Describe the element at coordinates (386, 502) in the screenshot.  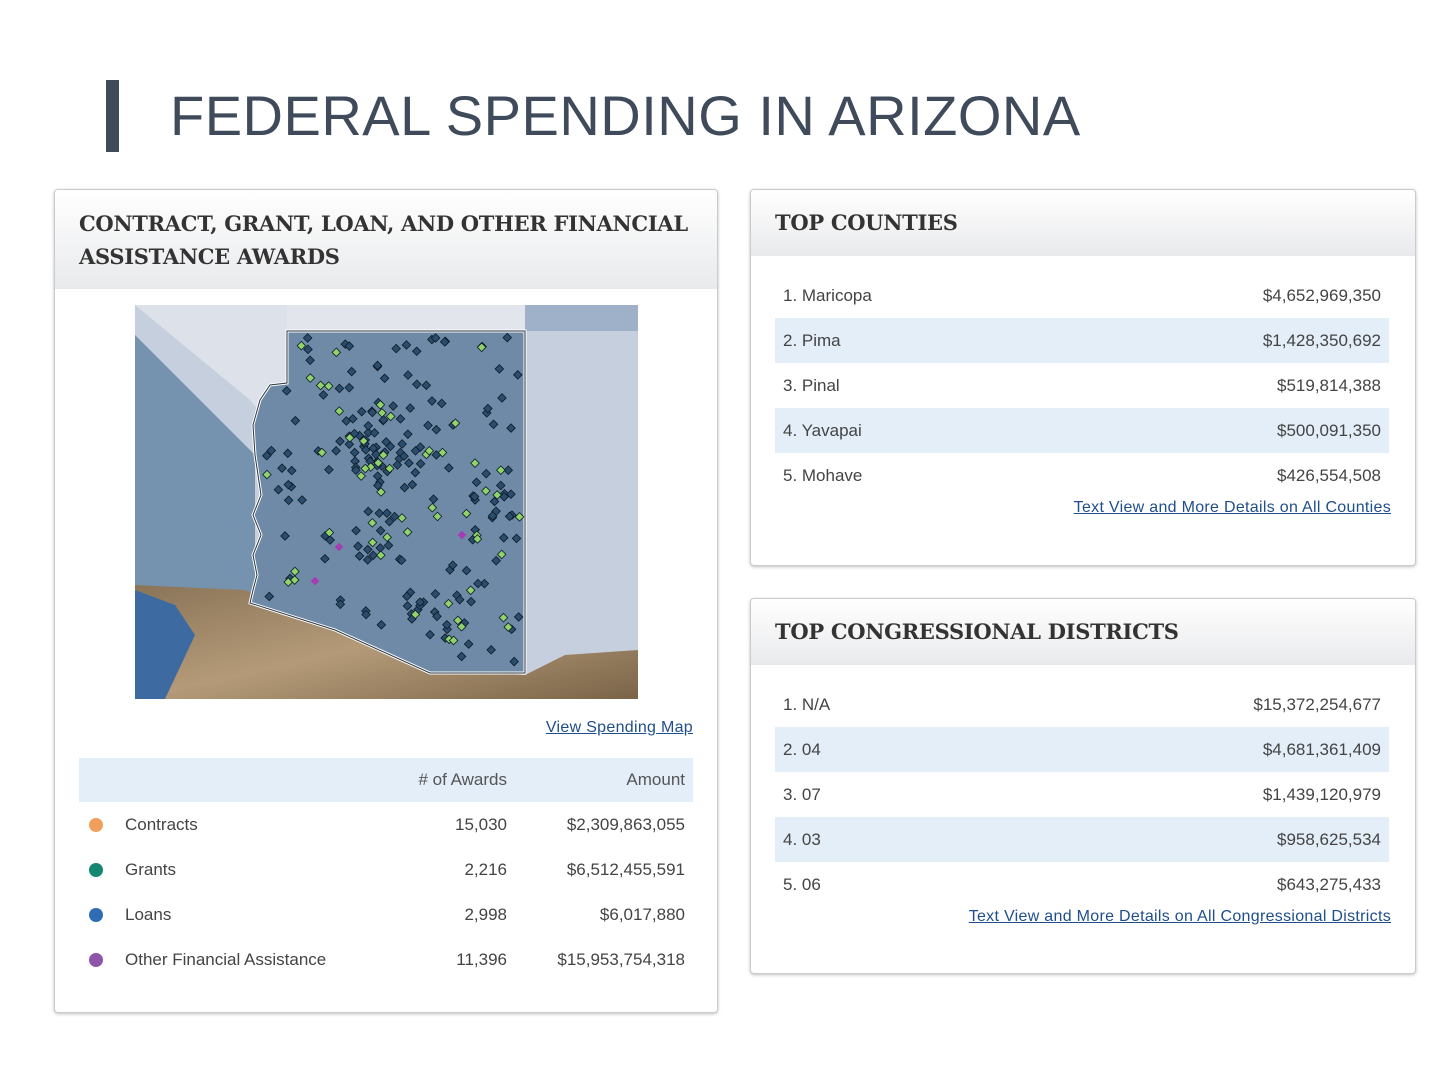
I see `spending-map` at that location.